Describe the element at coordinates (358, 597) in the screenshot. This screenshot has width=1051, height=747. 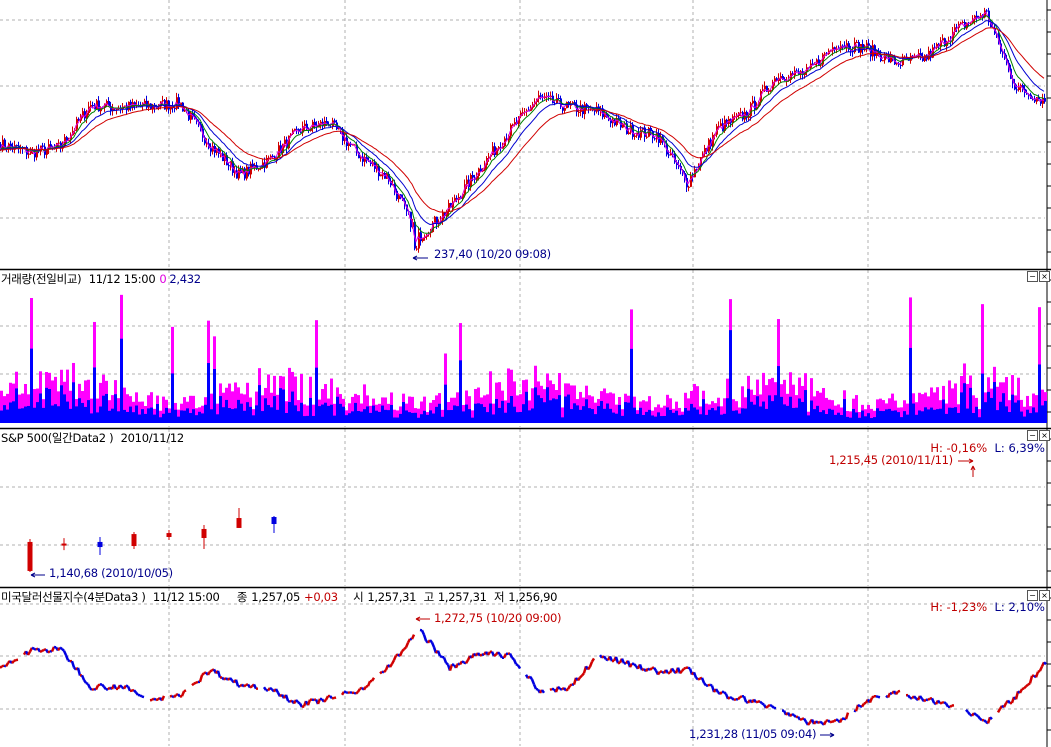
I see `dollar-open-label: 시` at that location.